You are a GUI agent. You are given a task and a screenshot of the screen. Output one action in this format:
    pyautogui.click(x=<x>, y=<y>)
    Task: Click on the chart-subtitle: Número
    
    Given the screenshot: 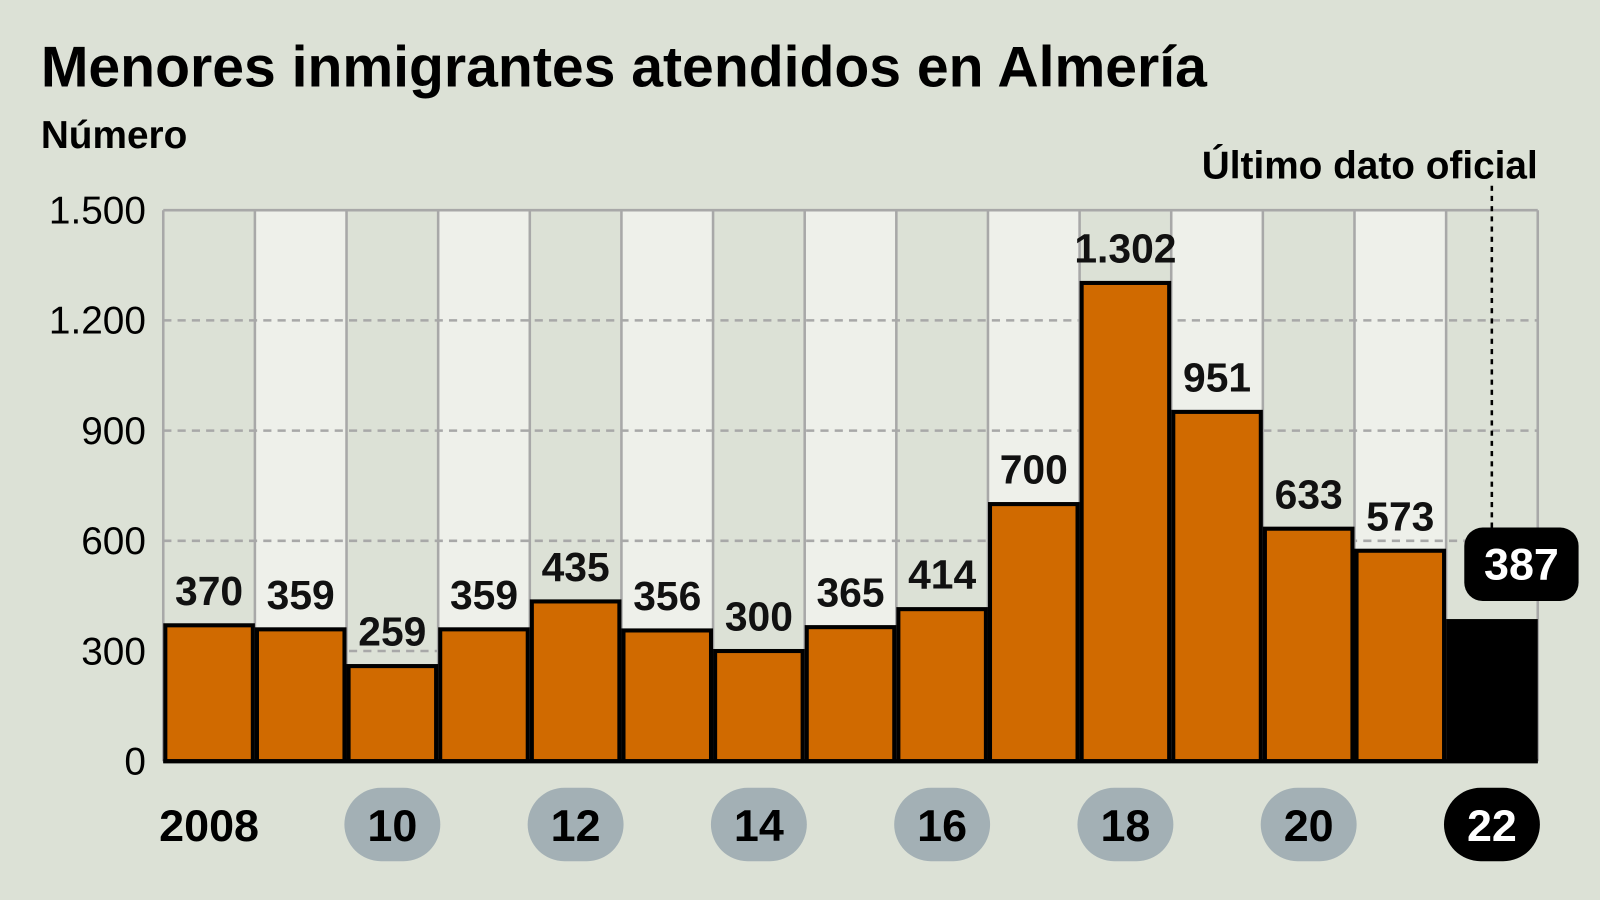 What is the action you would take?
    pyautogui.click(x=114, y=135)
    